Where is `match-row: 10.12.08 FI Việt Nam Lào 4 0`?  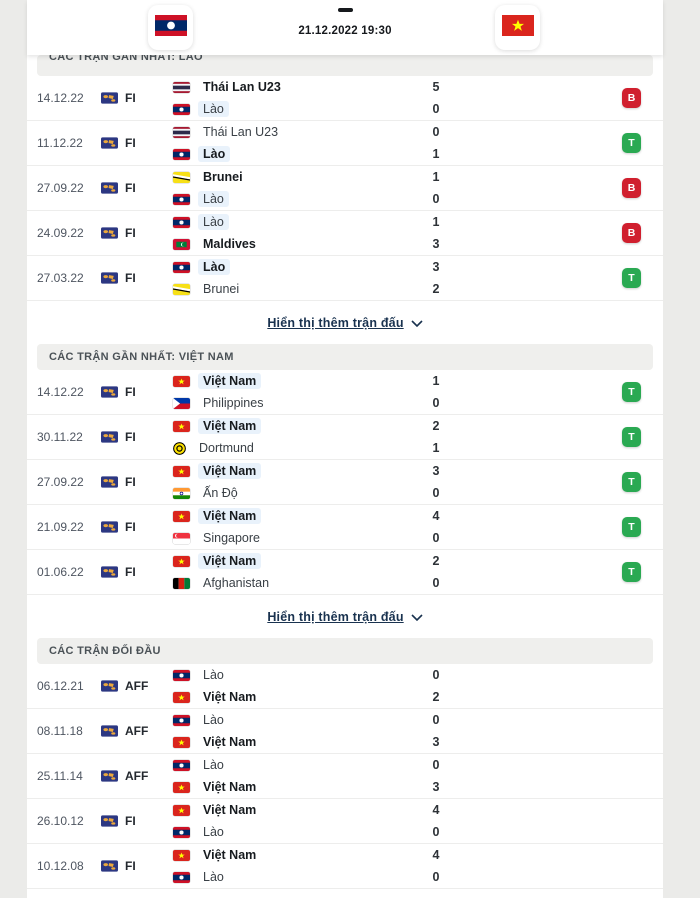
match-row: 10.12.08 FI Việt Nam Lào 4 0 is located at coordinates (345, 866).